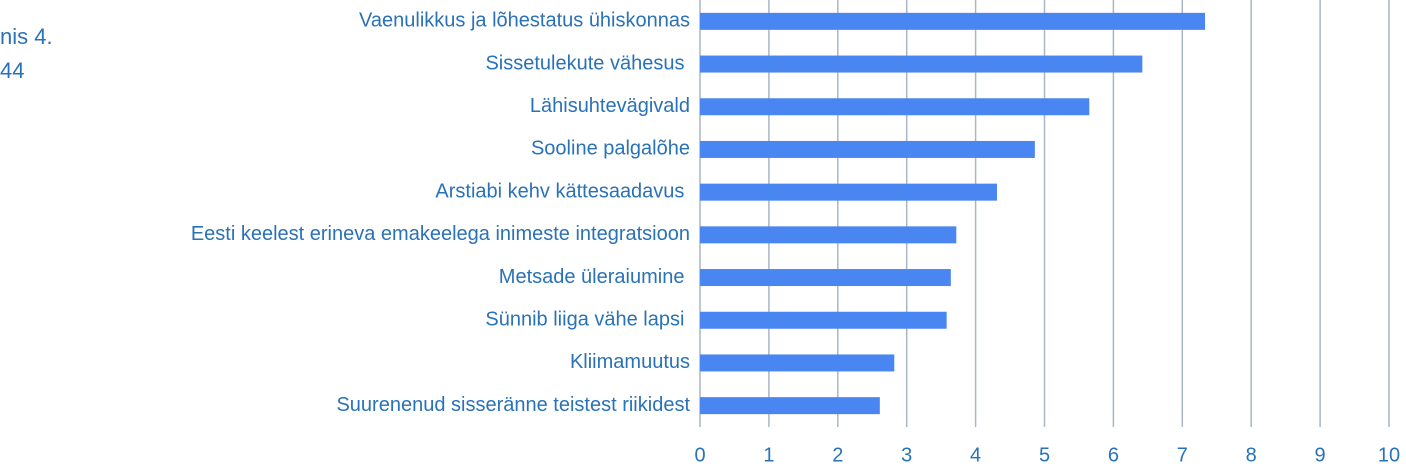 The image size is (1406, 469). What do you see at coordinates (906, 455) in the screenshot?
I see `x-tick-label: 3` at bounding box center [906, 455].